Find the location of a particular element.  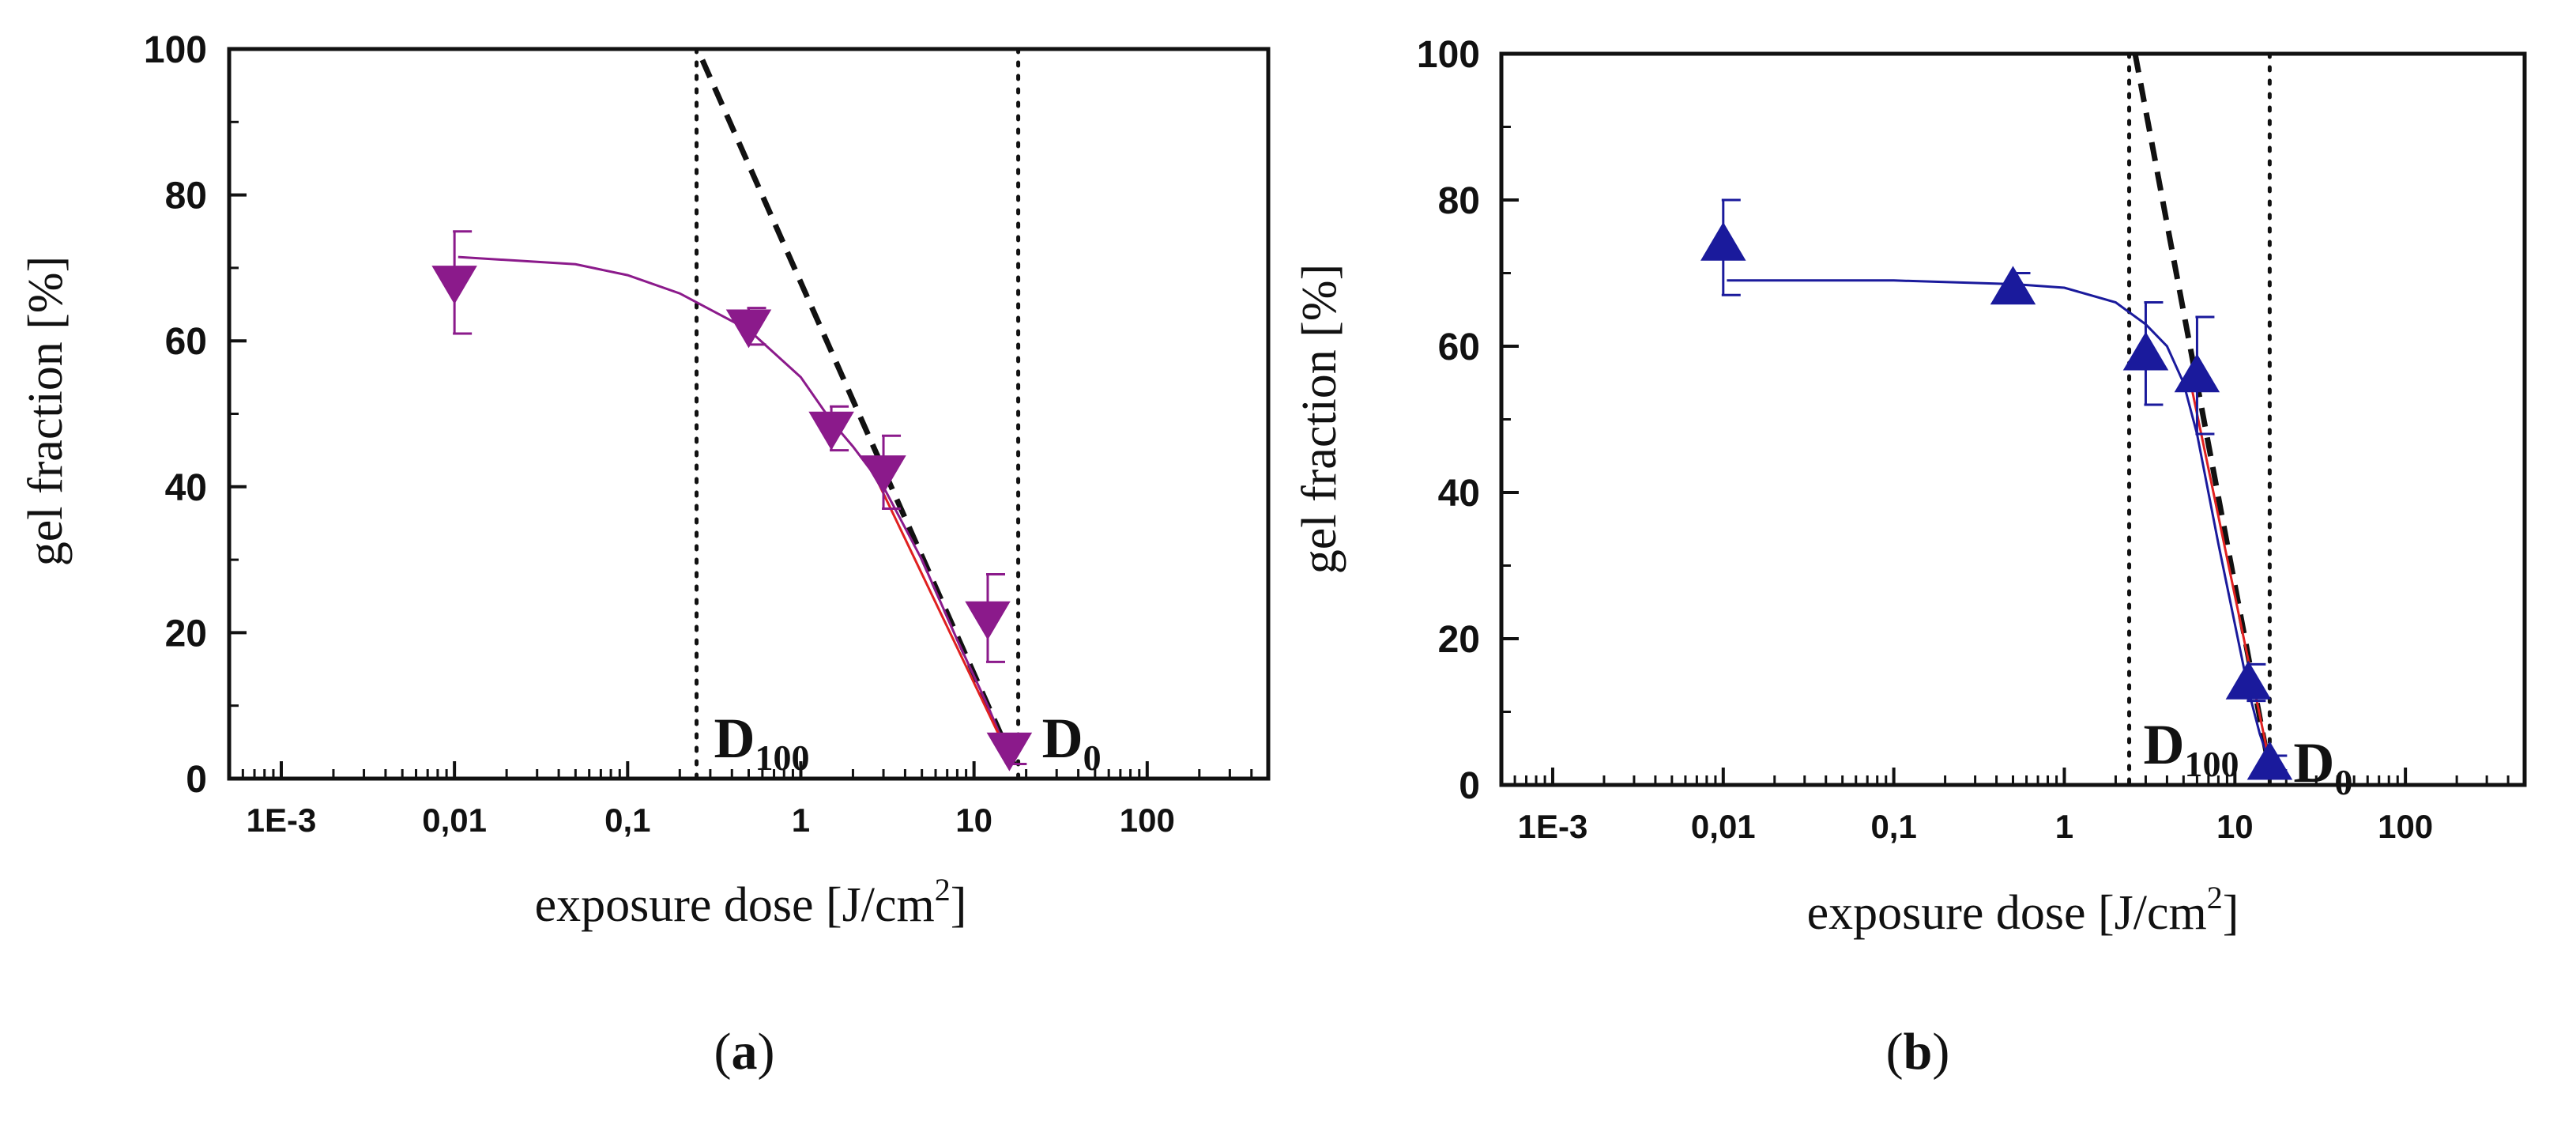

panel-label-letter: b is located at coordinates (1918, 1052).